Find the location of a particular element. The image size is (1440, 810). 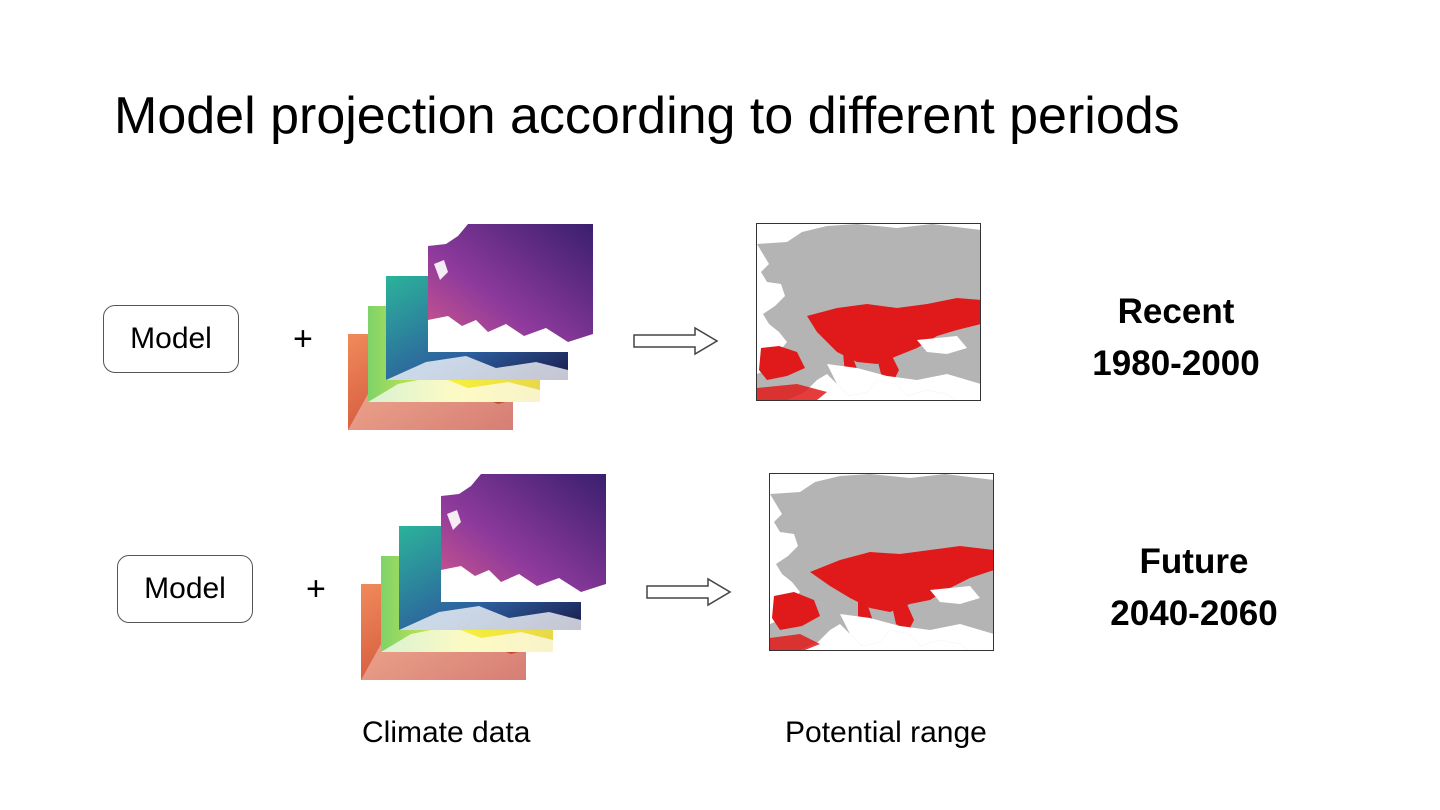

potential-range-map-recent is located at coordinates (868, 312).